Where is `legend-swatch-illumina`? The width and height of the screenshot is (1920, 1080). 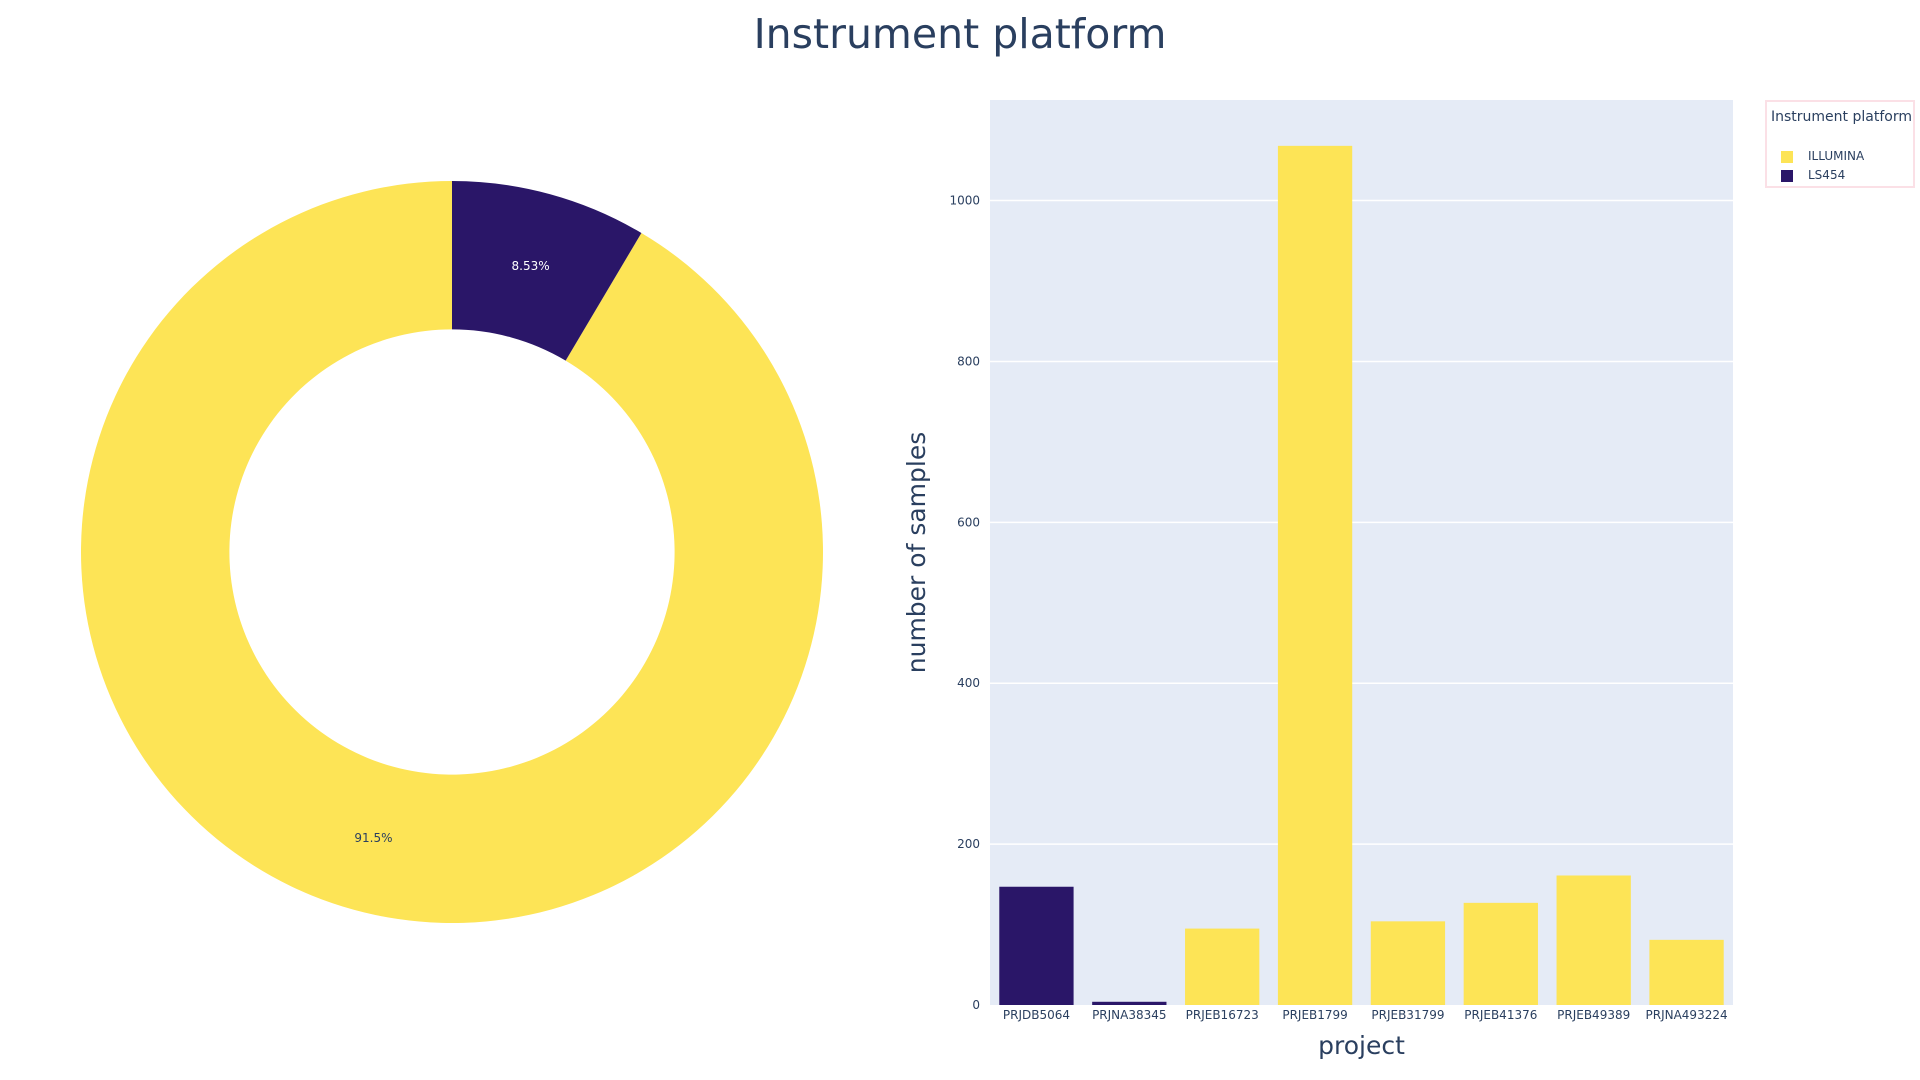
legend-swatch-illumina is located at coordinates (1787, 157).